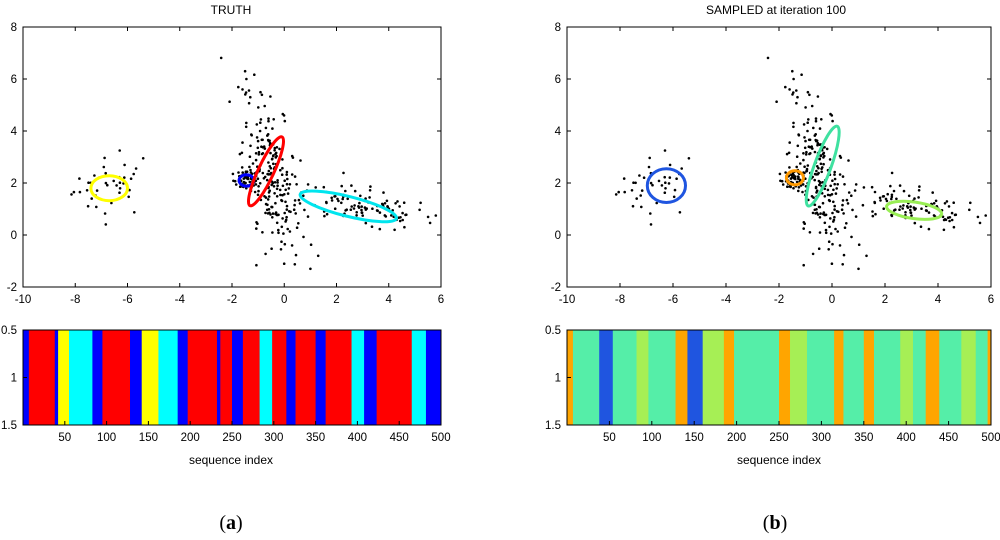 This screenshot has height=540, width=1000. Describe the element at coordinates (726, 300) in the screenshot. I see `x-tick-label: -4` at that location.